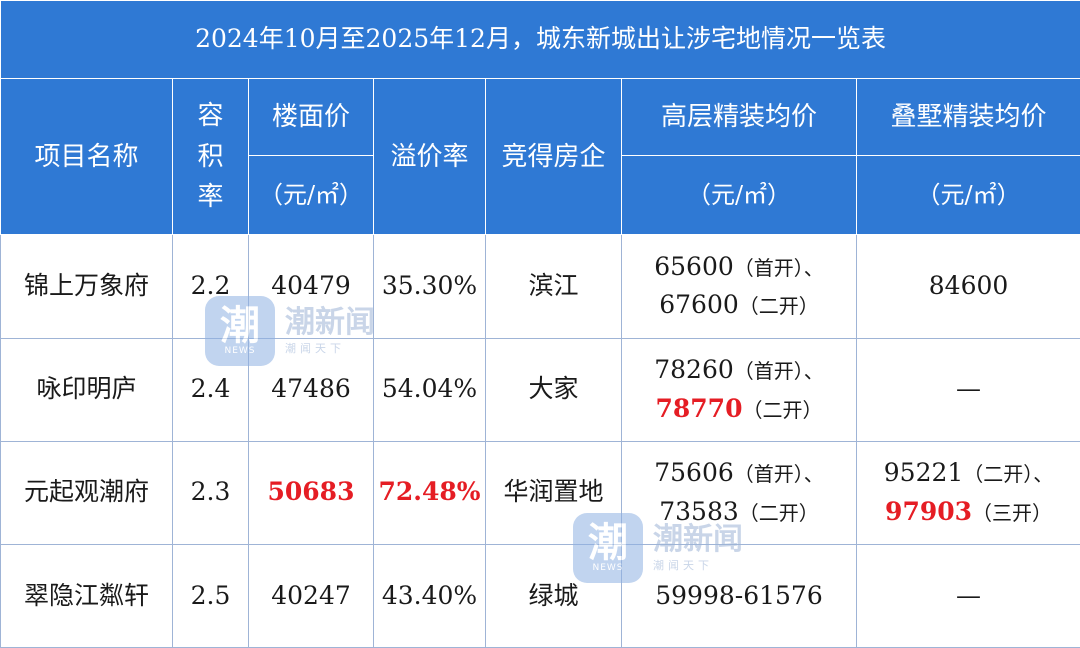  I want to click on price-value: 73583, so click(699, 511).